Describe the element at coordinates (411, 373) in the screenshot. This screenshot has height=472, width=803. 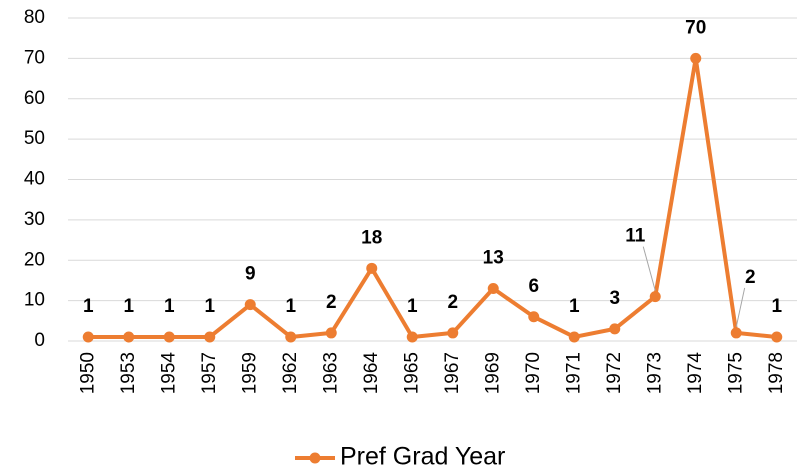
I see `x-tick-label: 1965` at that location.